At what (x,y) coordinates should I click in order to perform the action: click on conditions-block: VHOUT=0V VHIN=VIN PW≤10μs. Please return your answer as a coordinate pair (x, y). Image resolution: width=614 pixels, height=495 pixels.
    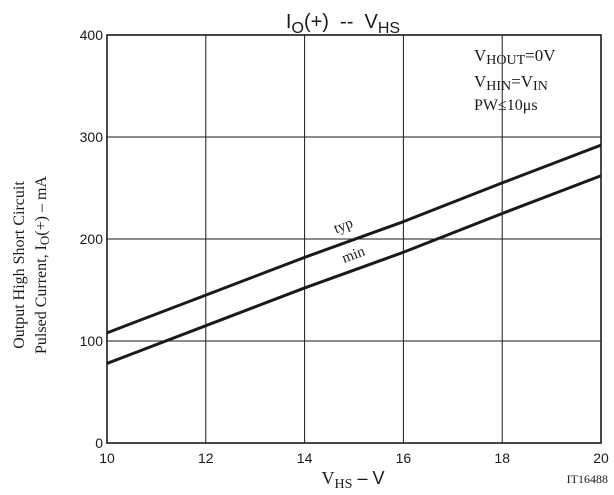
    Looking at the image, I should click on (515, 80).